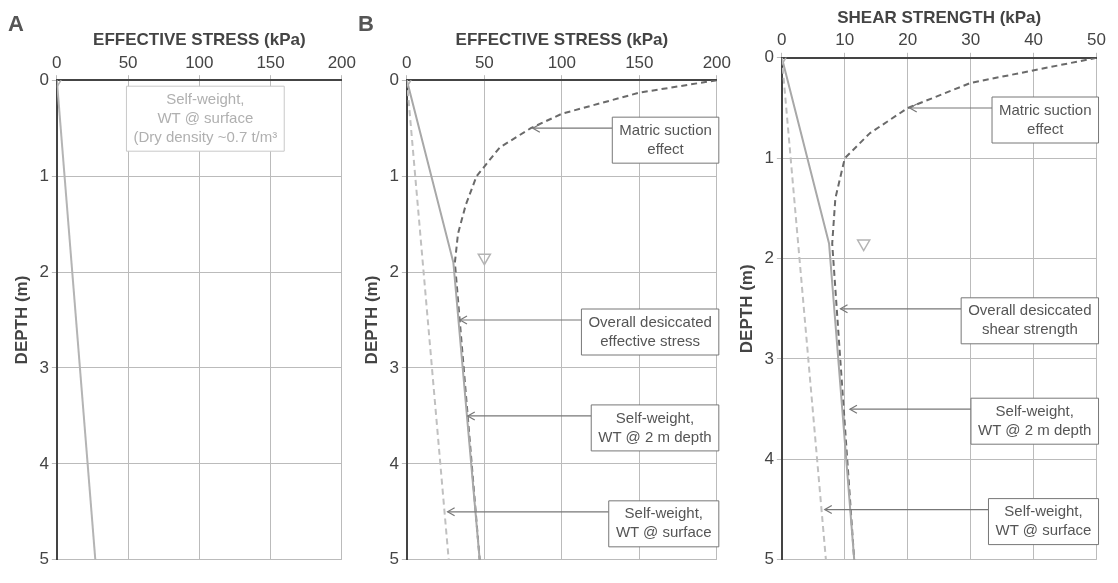 The image size is (1118, 583). What do you see at coordinates (205, 117) in the screenshot?
I see `annotation: Self-weight, WT @ surface (Dry density ~0.7 t/m³` at bounding box center [205, 117].